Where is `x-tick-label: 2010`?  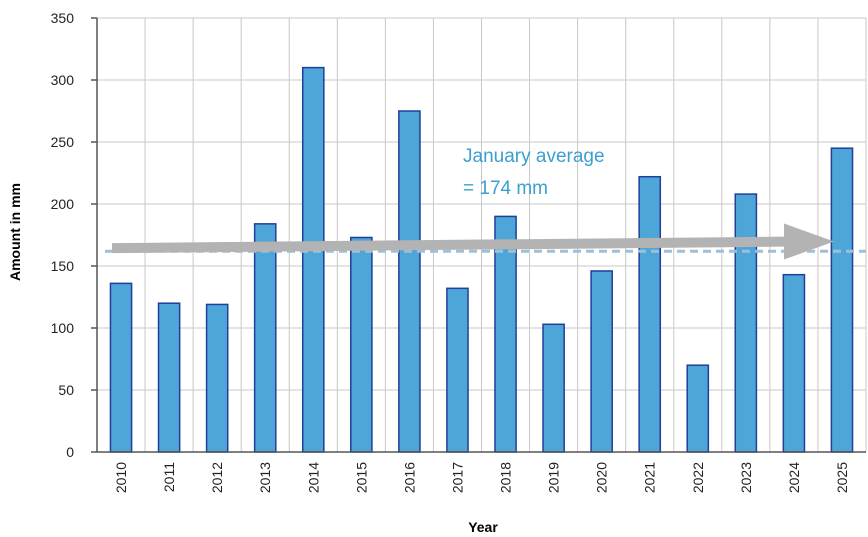 x-tick-label: 2010 is located at coordinates (121, 477).